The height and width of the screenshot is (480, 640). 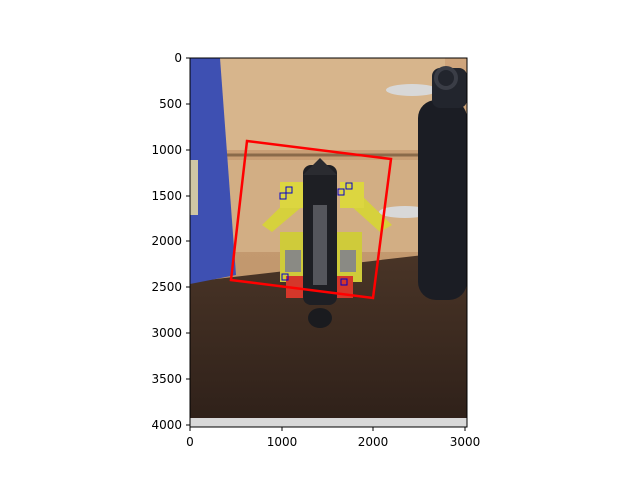 I want to click on y-tick-label: 2500, so click(x=166, y=287).